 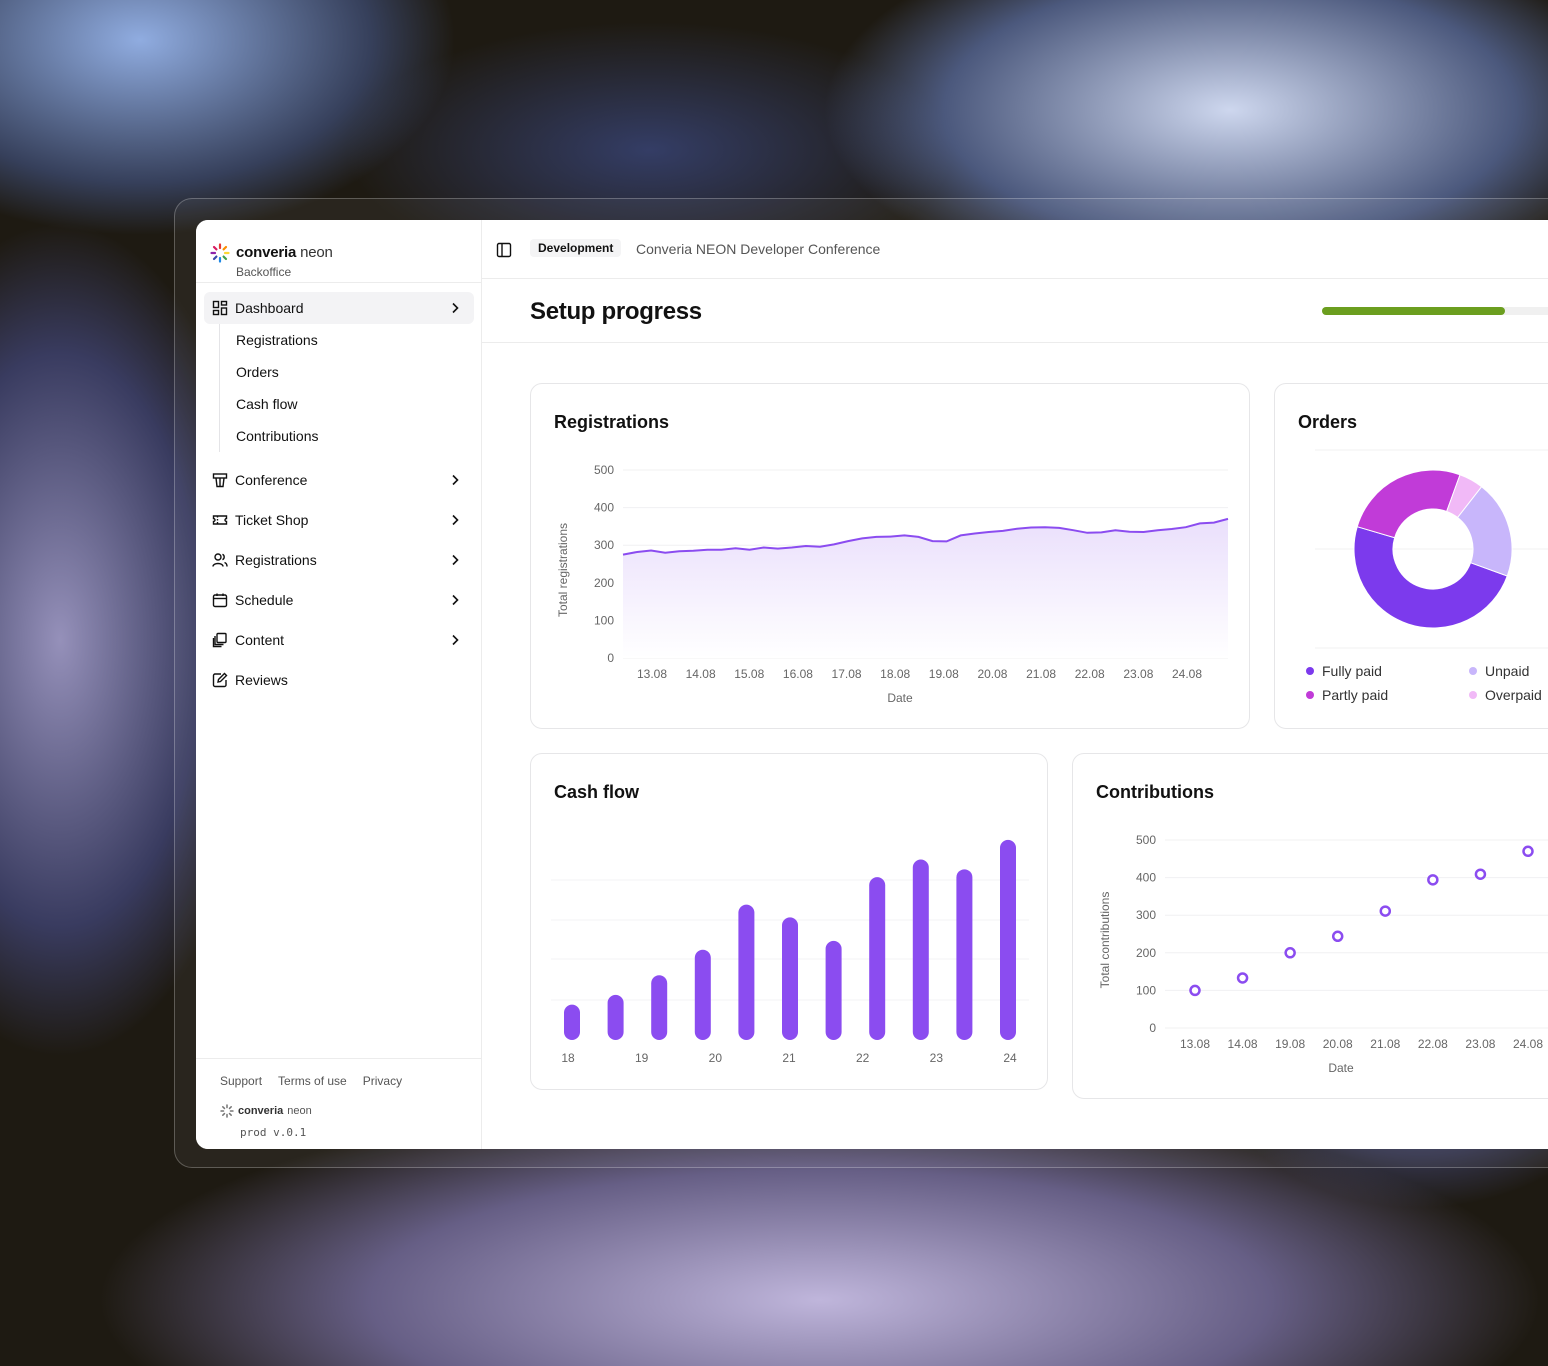 I want to click on divider, so click(x=339, y=282).